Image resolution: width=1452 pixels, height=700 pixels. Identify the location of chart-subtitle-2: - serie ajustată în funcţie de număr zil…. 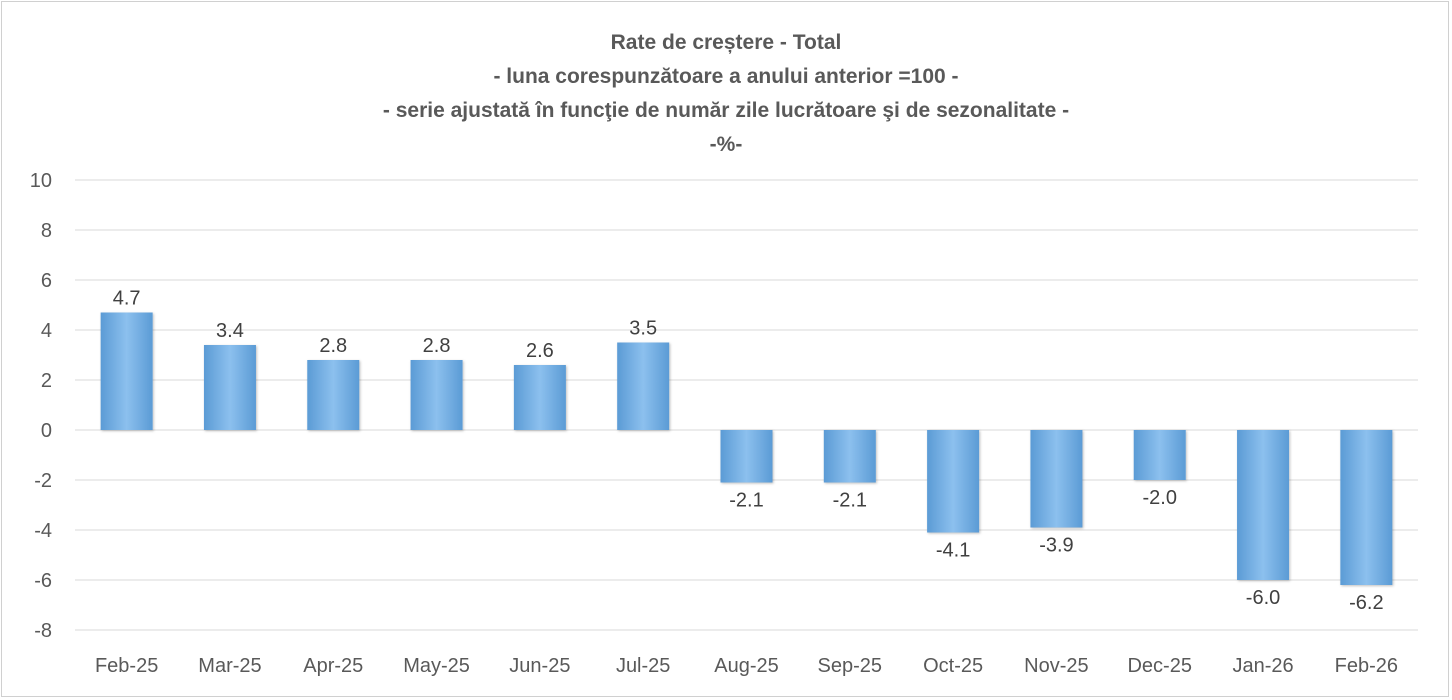
(726, 110).